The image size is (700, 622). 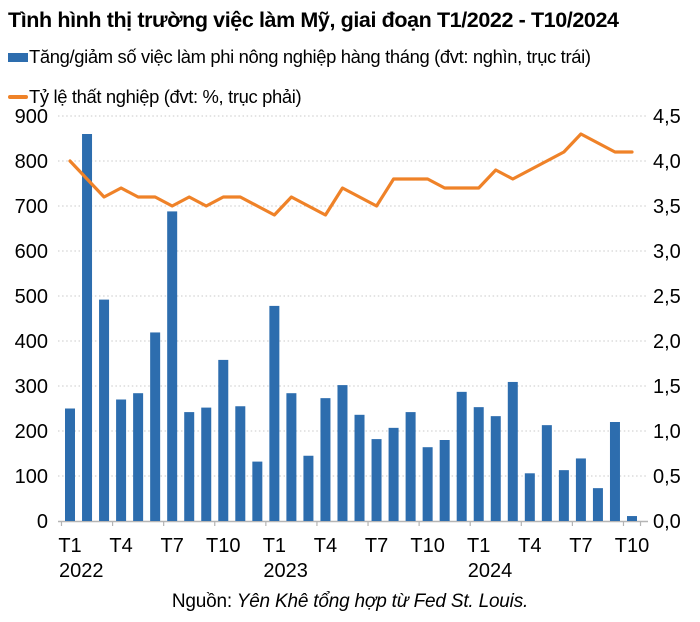 I want to click on legend-bar-swatch-icon, so click(x=18, y=57).